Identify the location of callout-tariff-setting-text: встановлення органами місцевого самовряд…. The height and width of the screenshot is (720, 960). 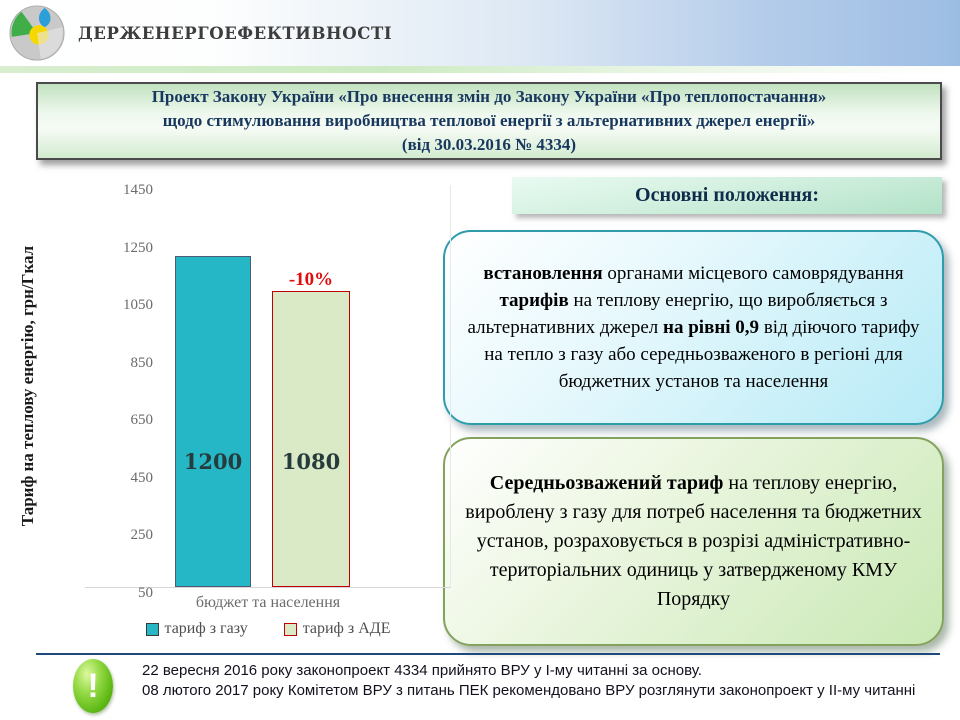
(693, 327).